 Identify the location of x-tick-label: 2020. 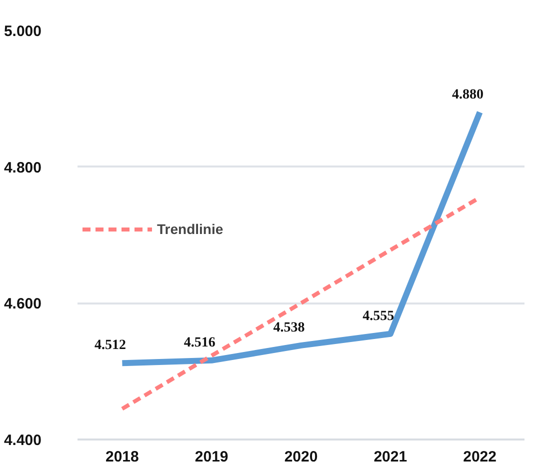
(301, 456).